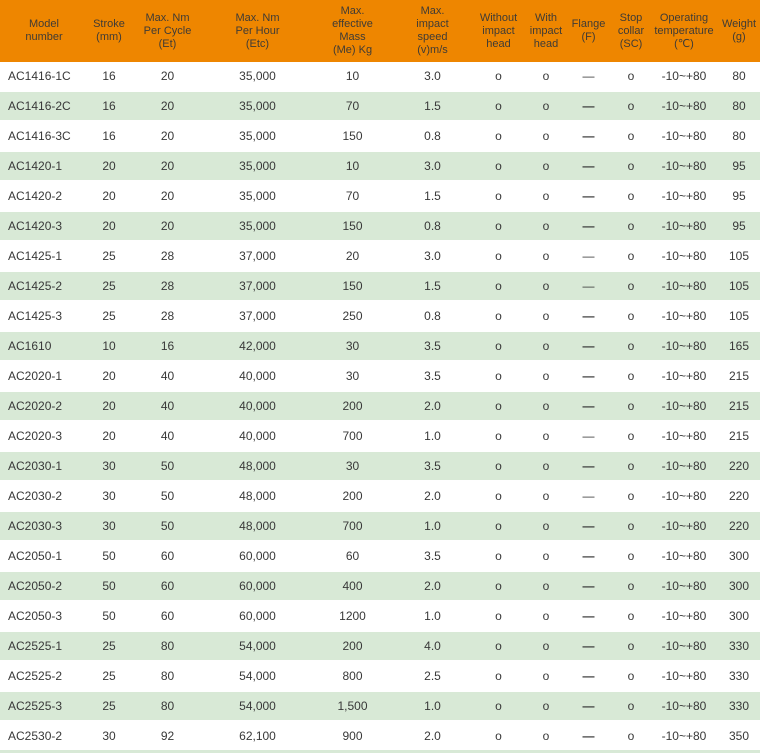 This screenshot has height=753, width=760. What do you see at coordinates (352, 256) in the screenshot?
I see `cell-me: 20` at bounding box center [352, 256].